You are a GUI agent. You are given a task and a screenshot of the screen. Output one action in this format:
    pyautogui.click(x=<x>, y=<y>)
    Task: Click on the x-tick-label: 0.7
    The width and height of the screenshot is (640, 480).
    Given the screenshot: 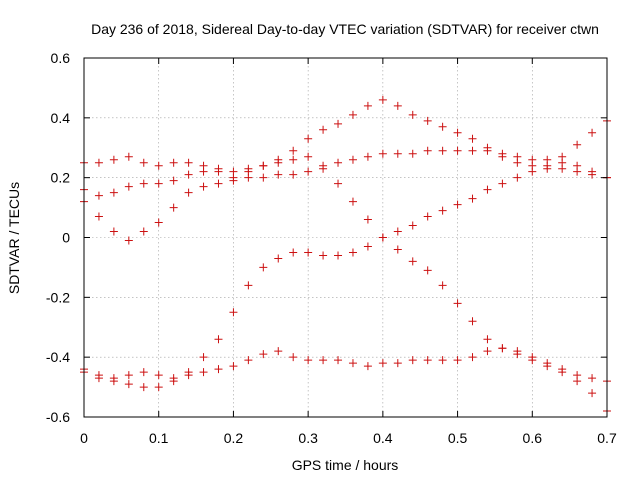 What is the action you would take?
    pyautogui.click(x=607, y=438)
    